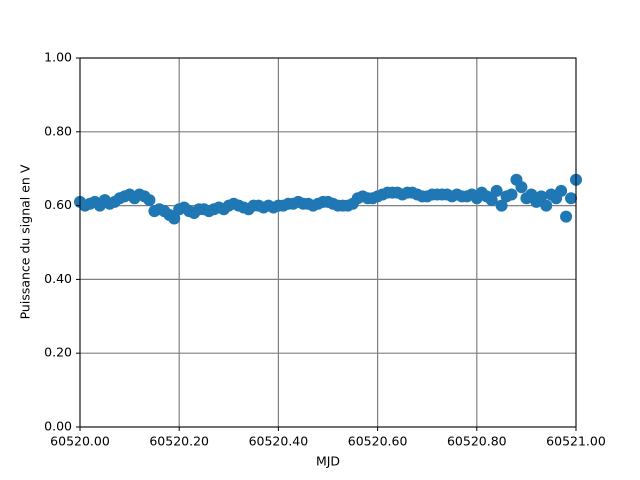 This screenshot has height=480, width=640. I want to click on y-tick-label: 0.20, so click(58, 352).